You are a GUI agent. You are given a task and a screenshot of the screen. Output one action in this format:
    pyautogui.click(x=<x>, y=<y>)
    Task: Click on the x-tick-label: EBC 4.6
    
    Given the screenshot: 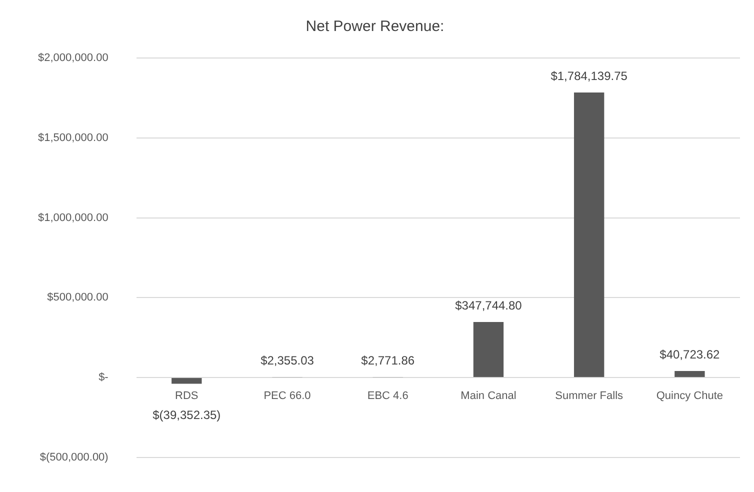 What is the action you would take?
    pyautogui.click(x=387, y=396)
    